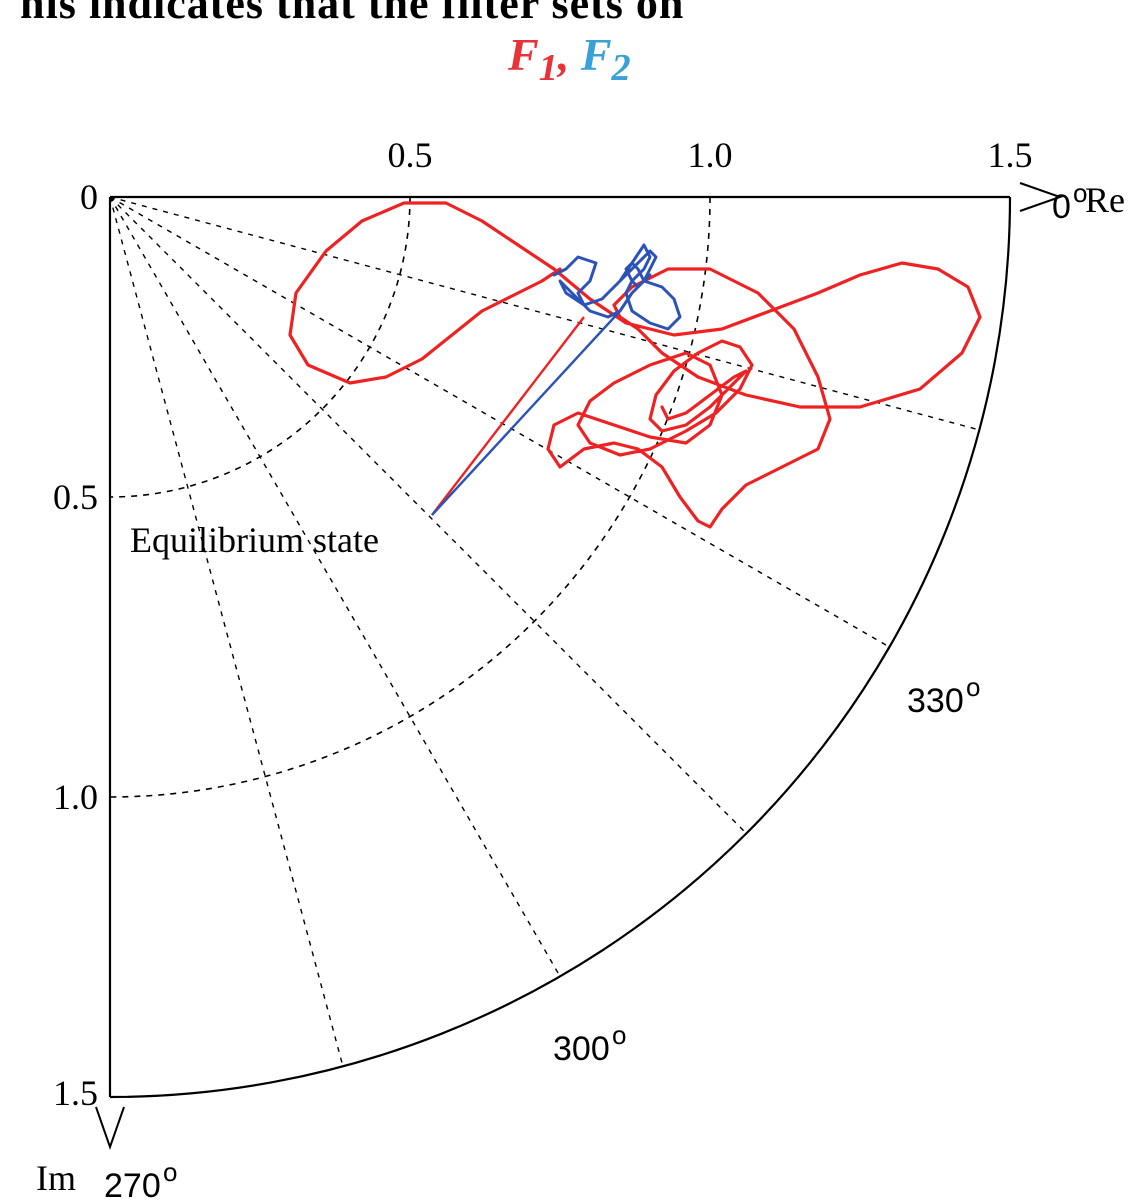  What do you see at coordinates (352, 14) in the screenshot?
I see `header-fragment: his indicates that the filter sets on` at bounding box center [352, 14].